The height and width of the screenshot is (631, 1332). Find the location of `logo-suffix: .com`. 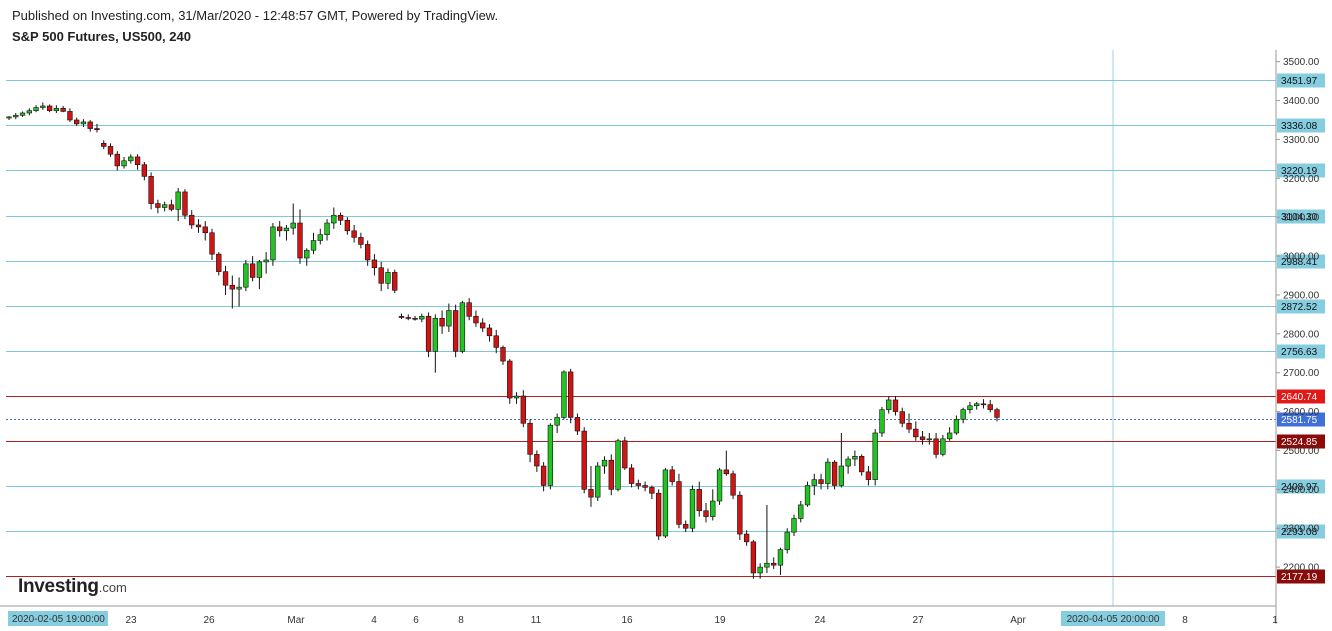

logo-suffix: .com is located at coordinates (112, 587).